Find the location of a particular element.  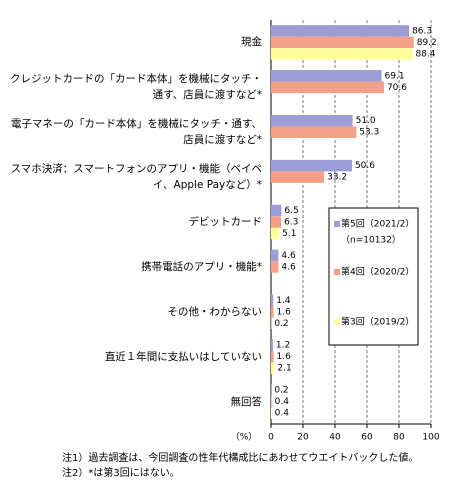

category-label: スマホ決済：スマートフォンのアプリ・機能（ペイペイ、Apple Payなど）* is located at coordinates (136, 177).